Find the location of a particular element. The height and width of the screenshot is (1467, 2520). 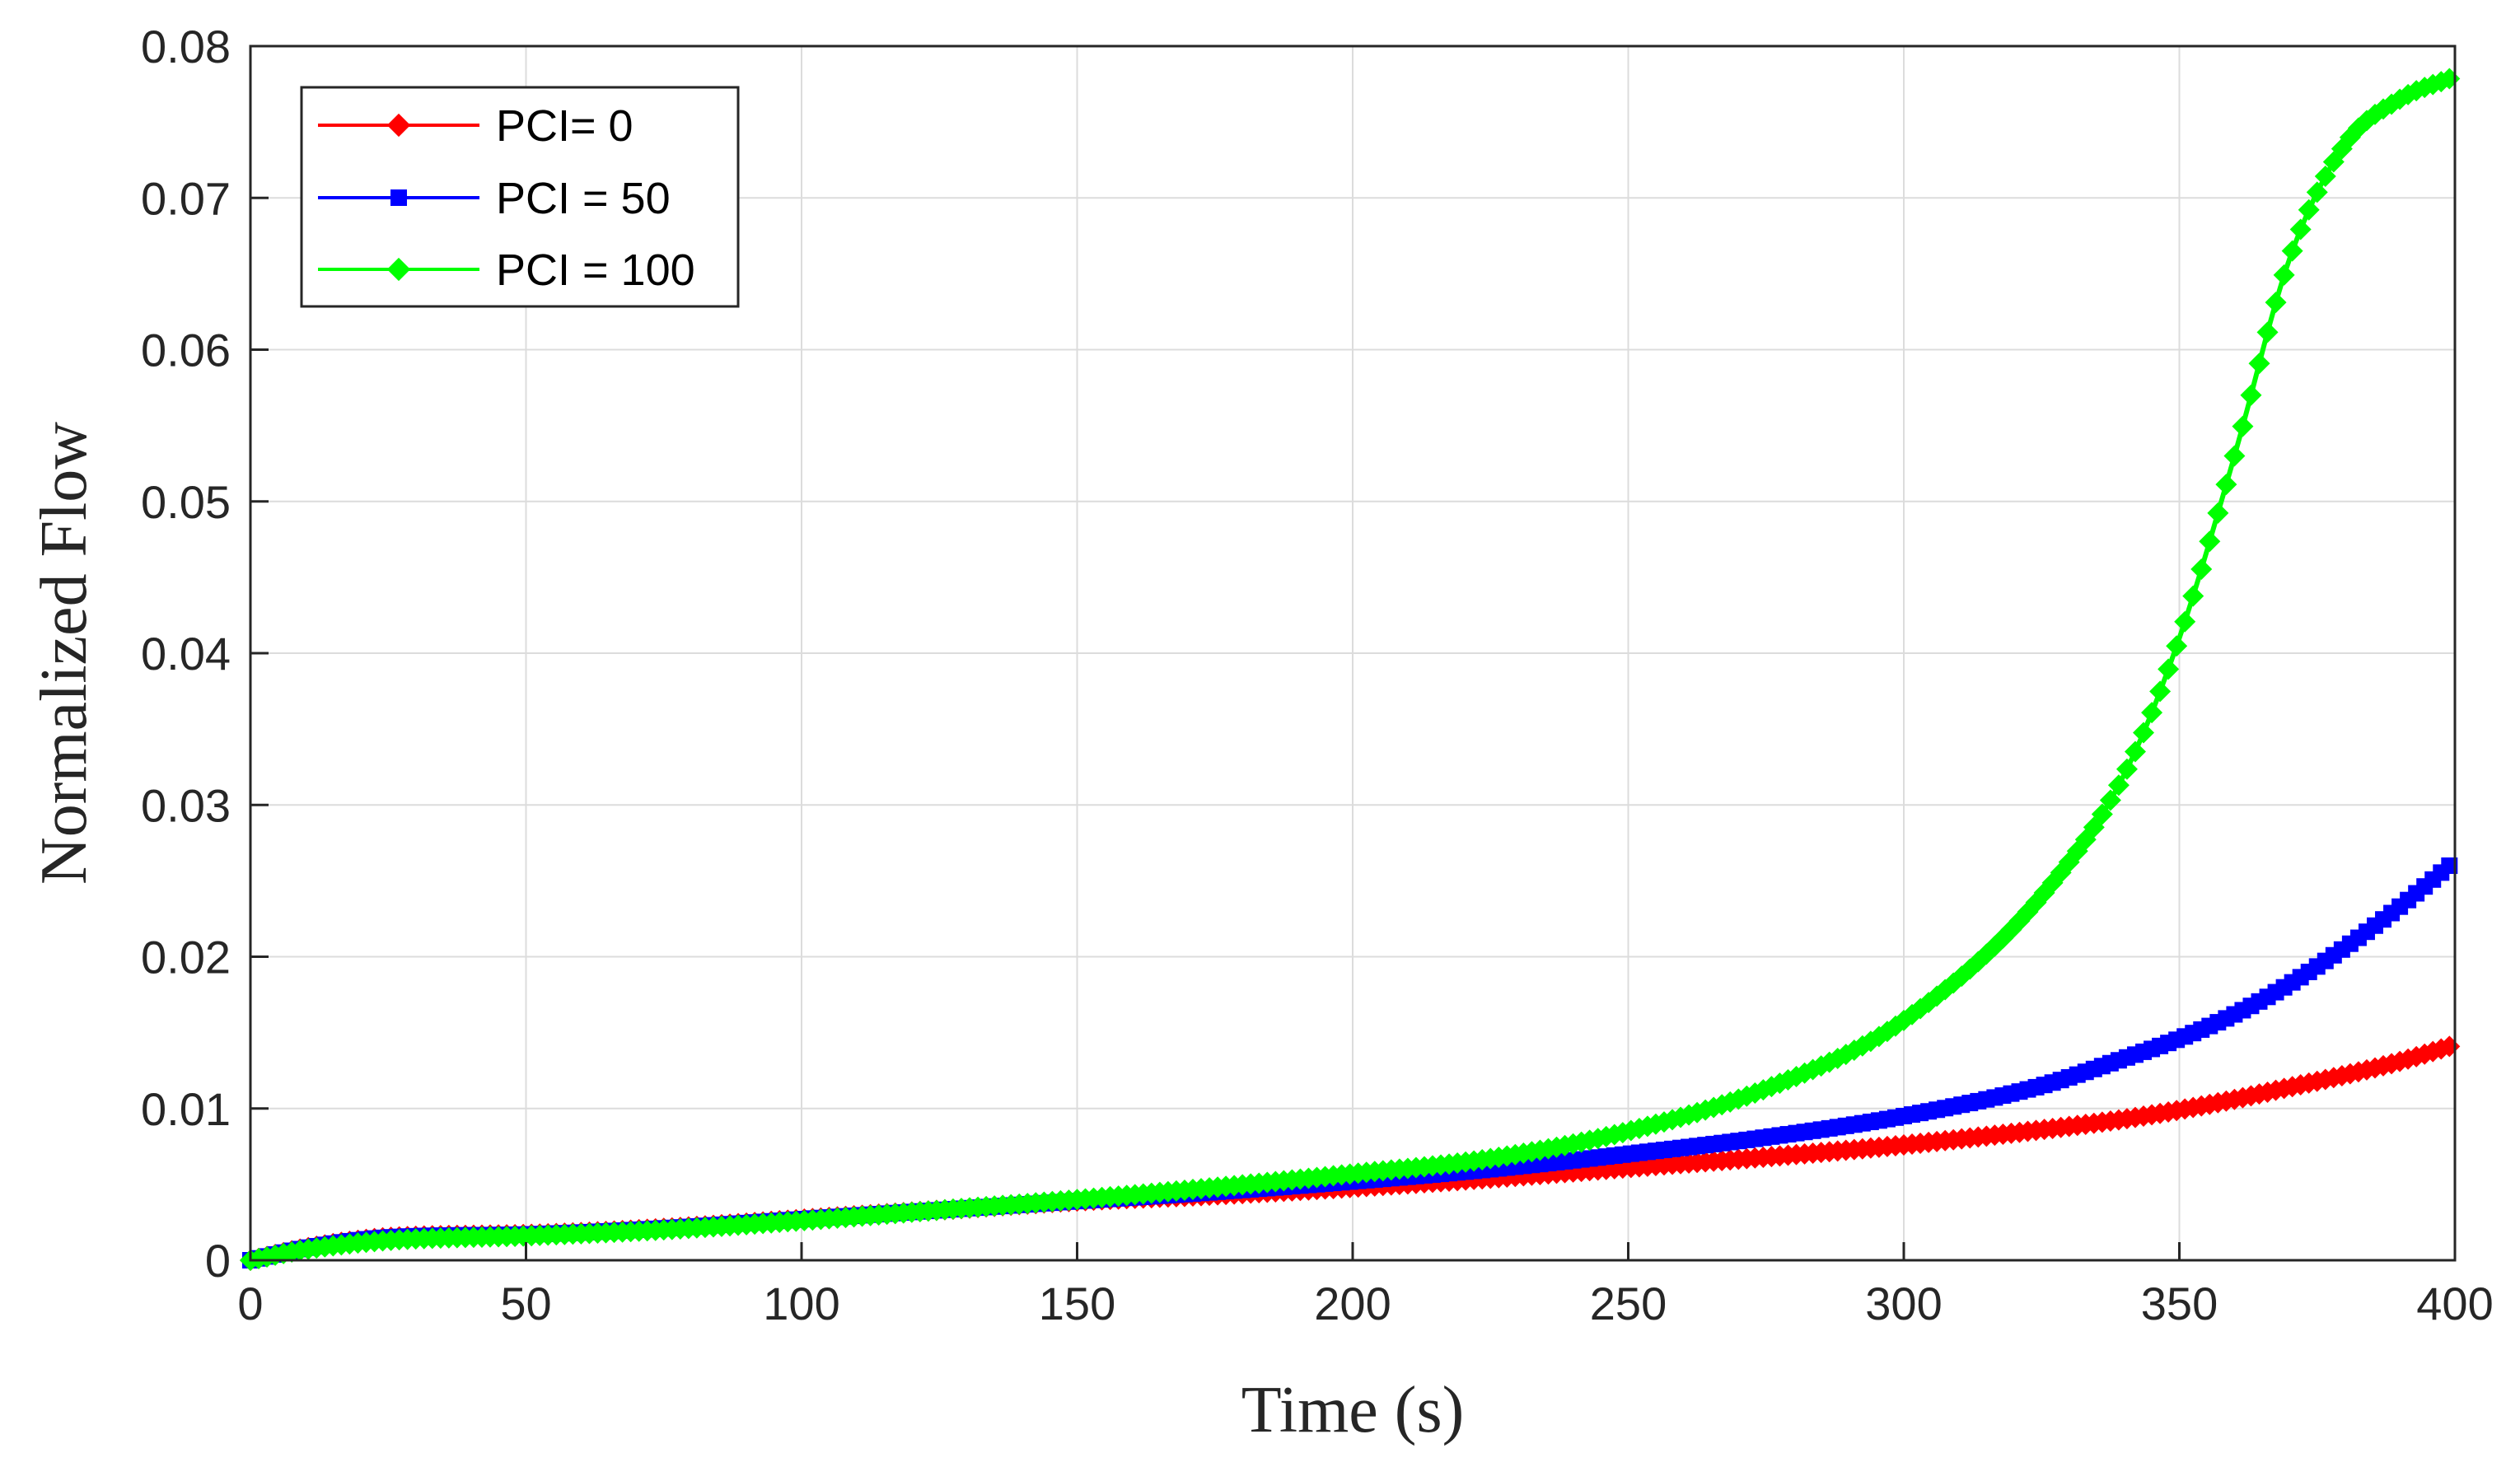

legend: PCI= 0 PCI = 50 PCI = 100 is located at coordinates (520, 197).